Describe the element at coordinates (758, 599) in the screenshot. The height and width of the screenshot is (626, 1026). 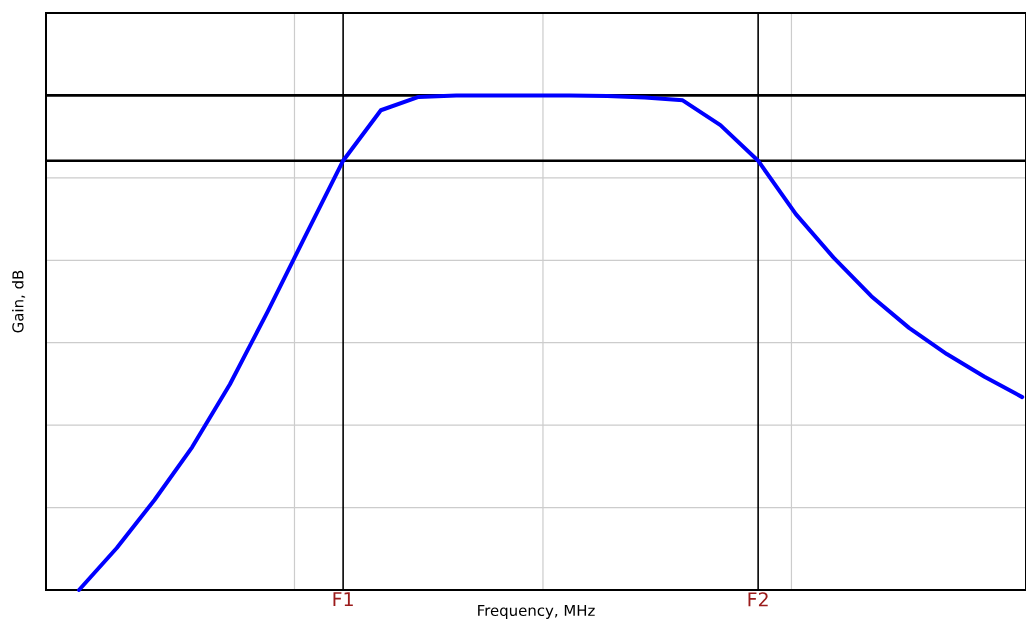
I see `x-tick-label: F2` at that location.